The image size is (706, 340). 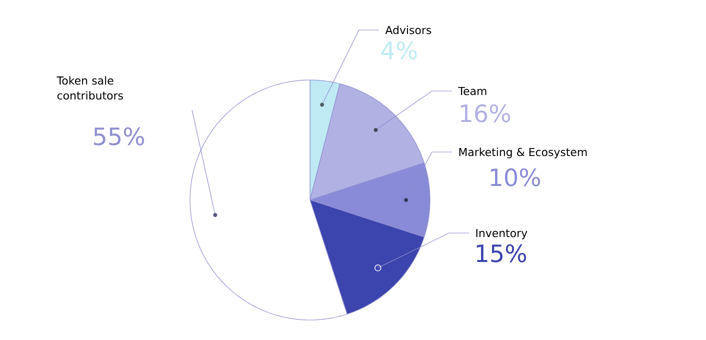 I want to click on data-label: 10%, so click(x=515, y=177).